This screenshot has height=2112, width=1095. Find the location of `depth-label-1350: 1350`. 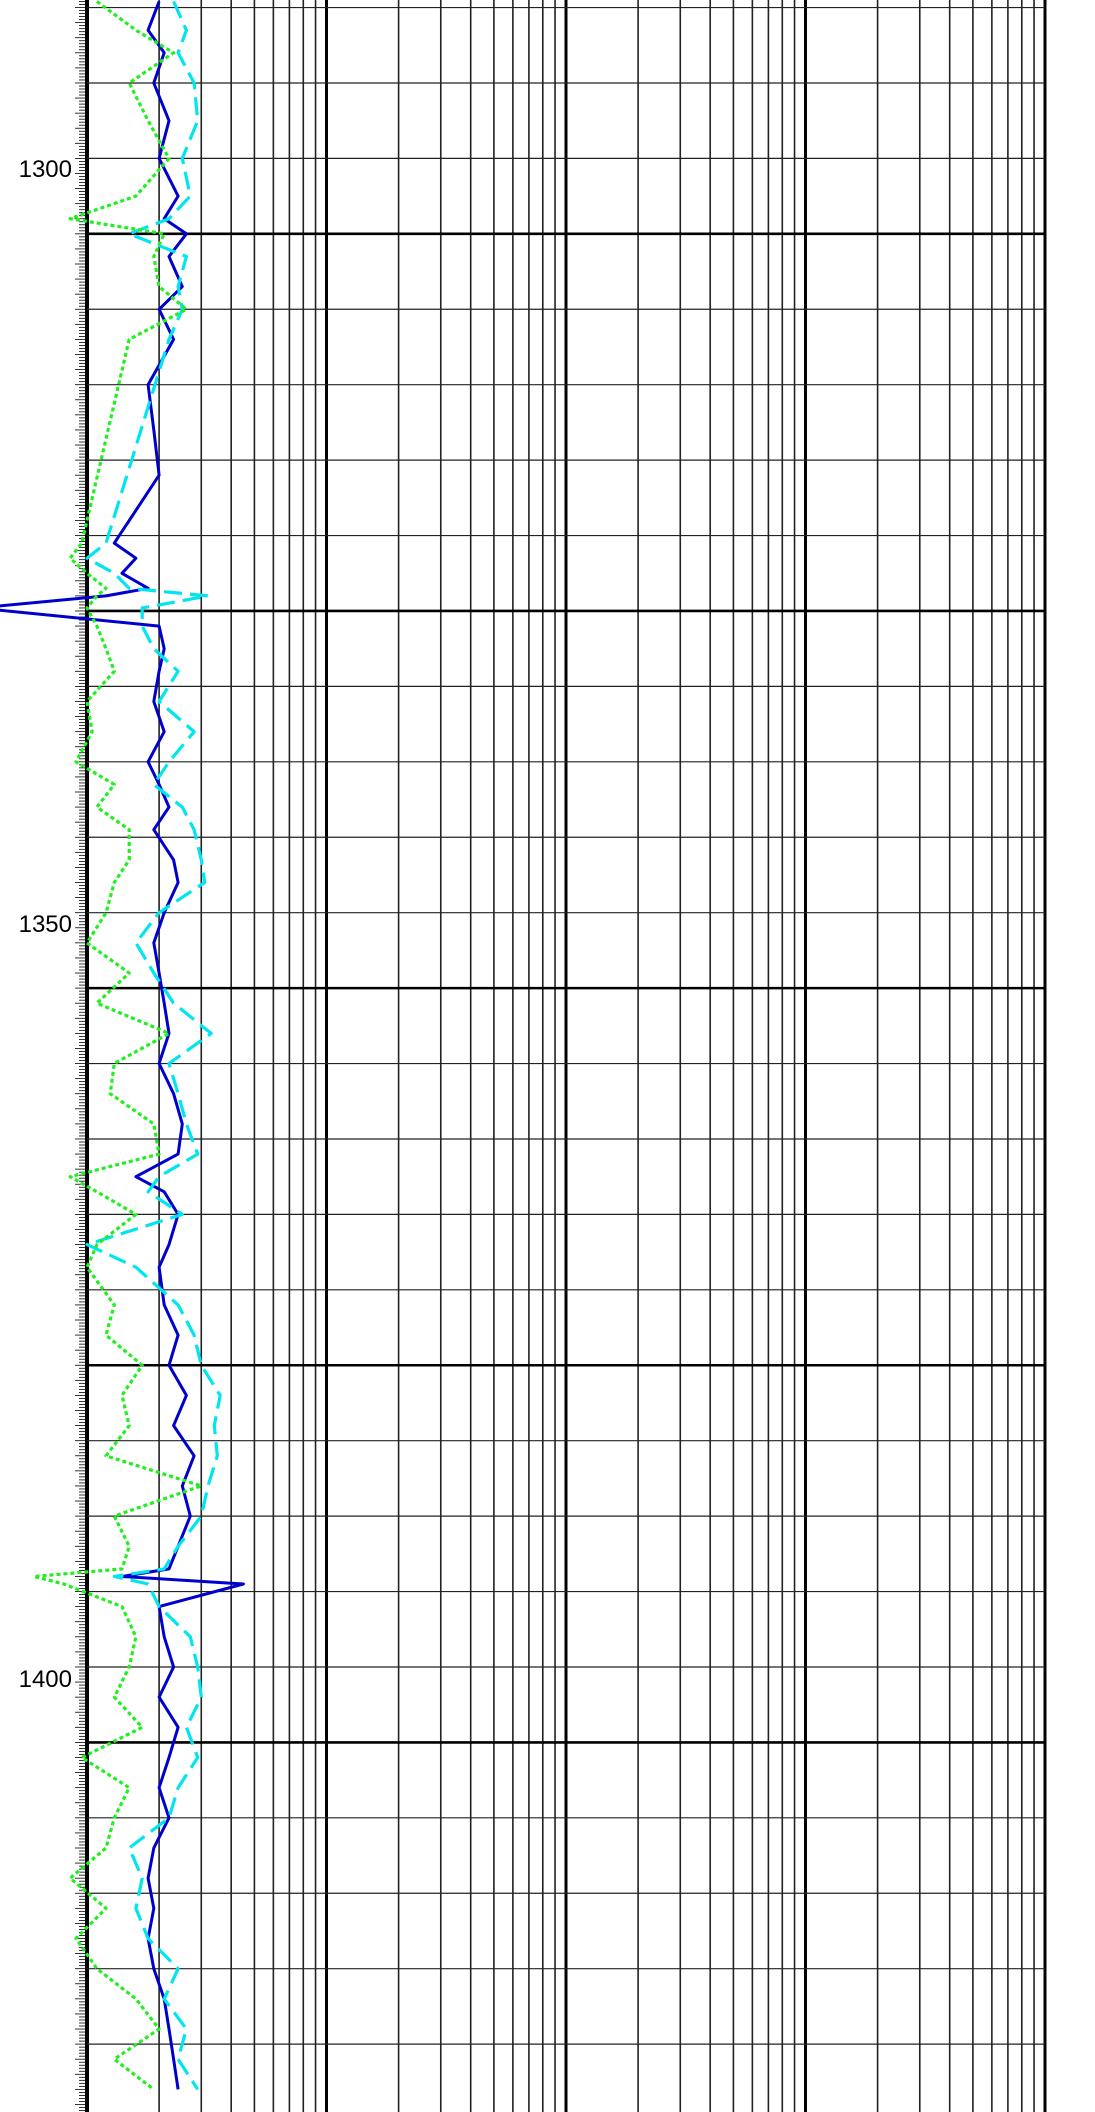

depth-label-1350: 1350 is located at coordinates (45, 924).